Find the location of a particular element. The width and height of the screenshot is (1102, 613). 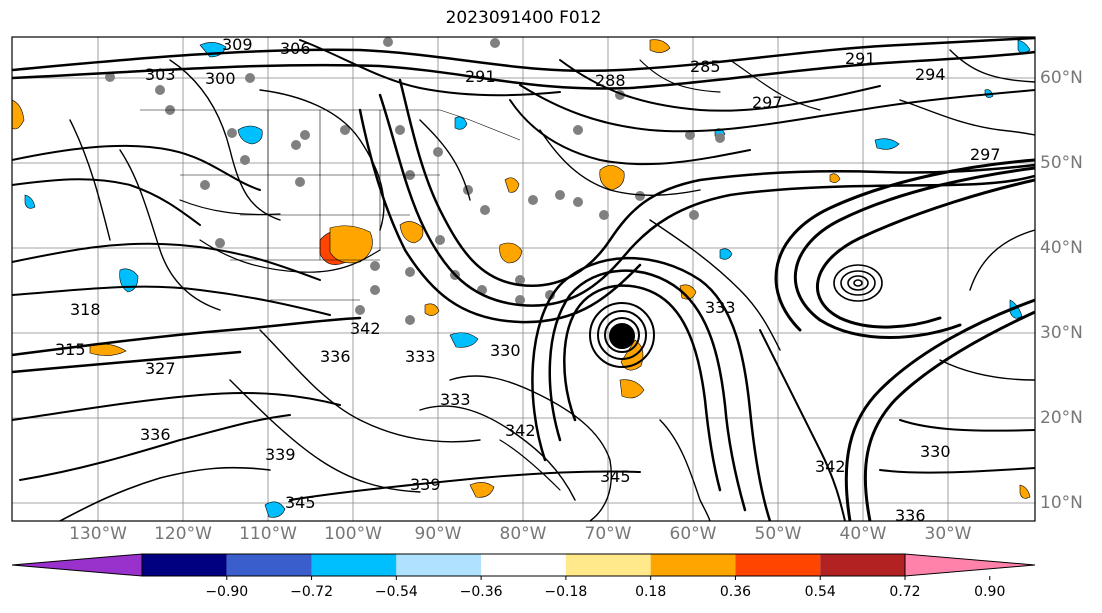

political-boundaries is located at coordinates (330, 205).